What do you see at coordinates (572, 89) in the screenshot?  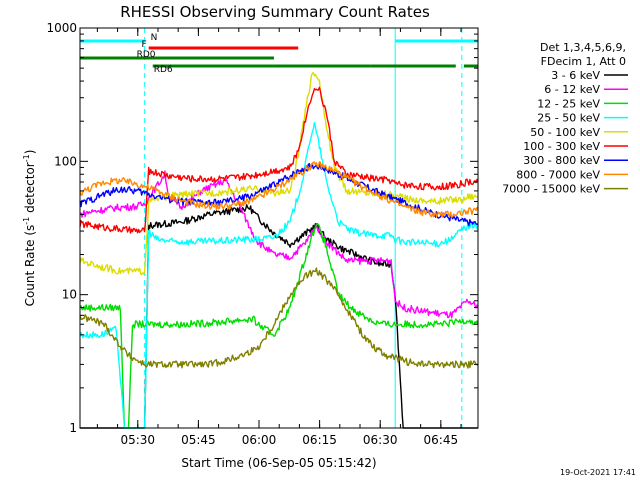 I see `legend-label-6-12-kev: 6 - 12 keV` at bounding box center [572, 89].